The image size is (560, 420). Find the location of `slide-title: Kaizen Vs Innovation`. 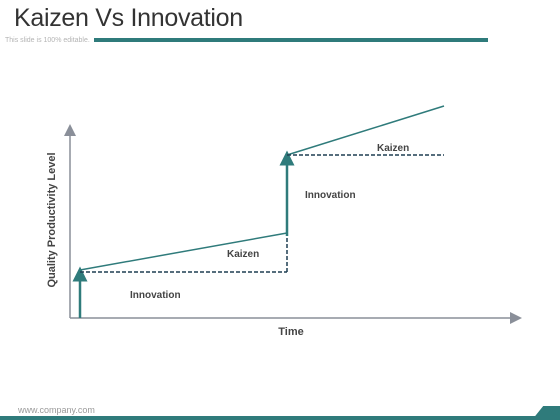

slide-title: Kaizen Vs Innovation is located at coordinates (128, 18).